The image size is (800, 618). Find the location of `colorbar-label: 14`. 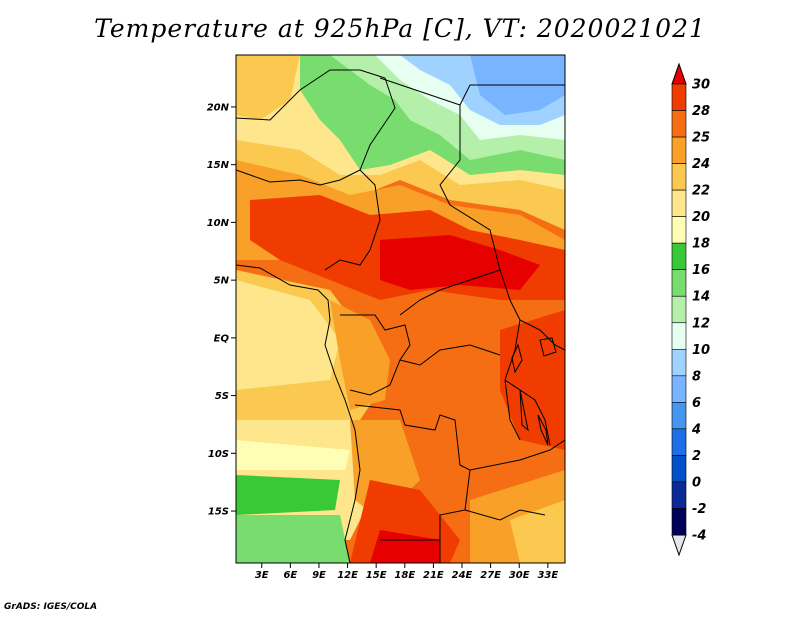

colorbar-label: 14 is located at coordinates (701, 297).